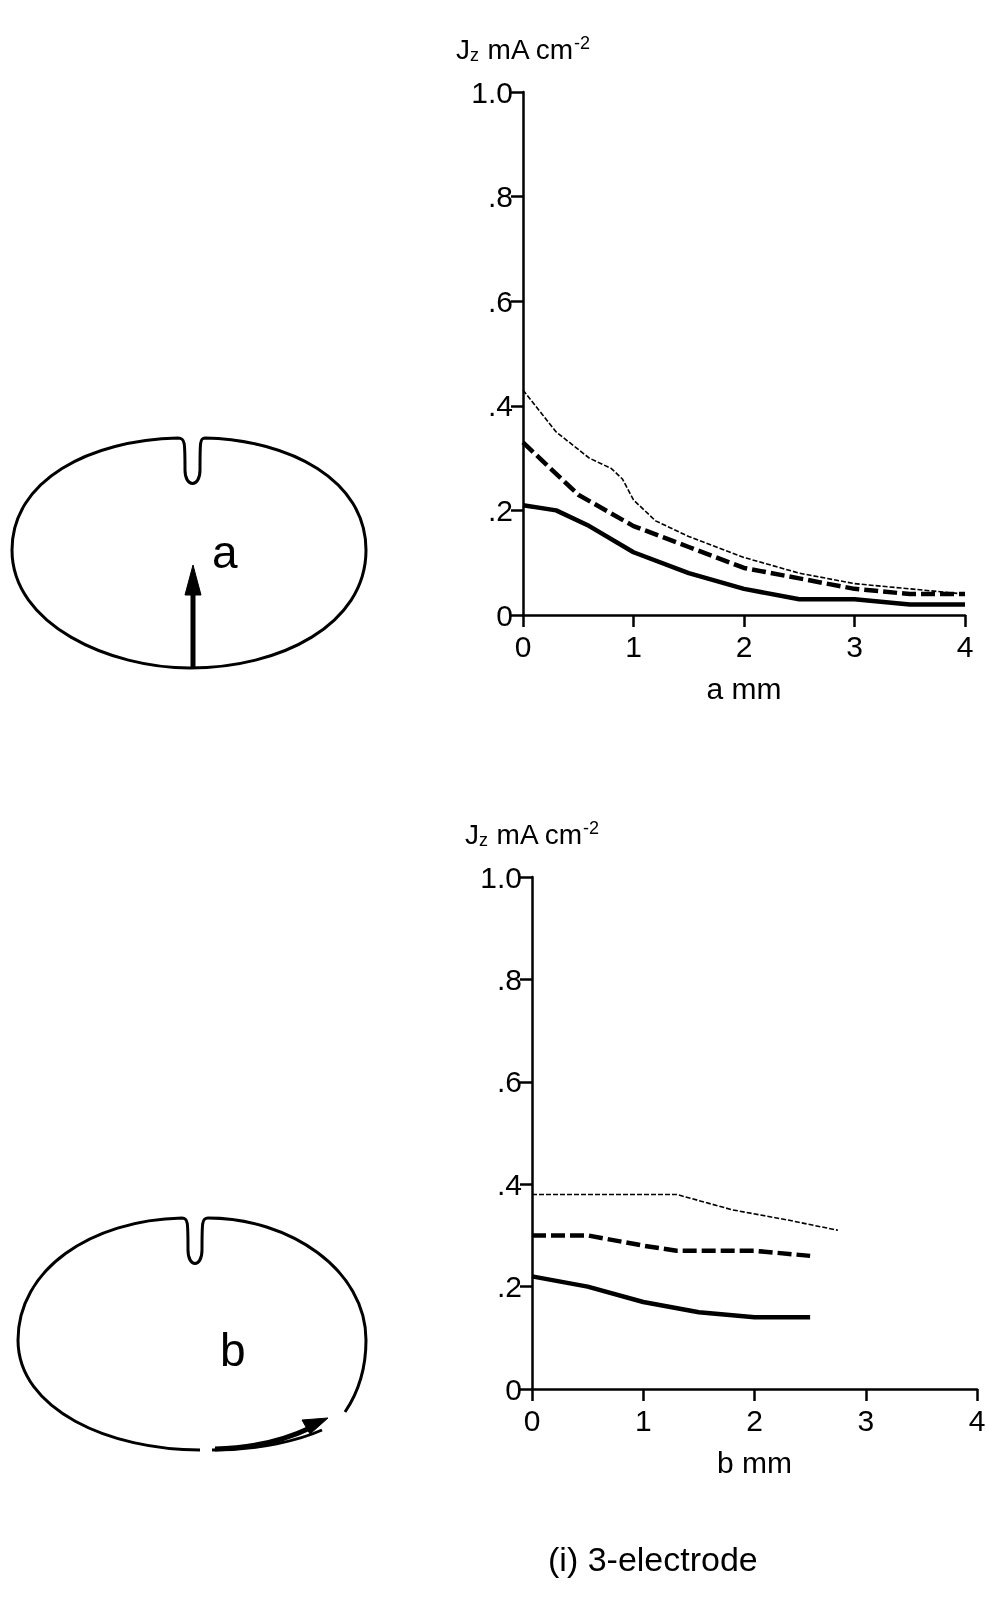 This screenshot has width=989, height=1603. I want to click on x-axis-title: a mm, so click(744, 688).